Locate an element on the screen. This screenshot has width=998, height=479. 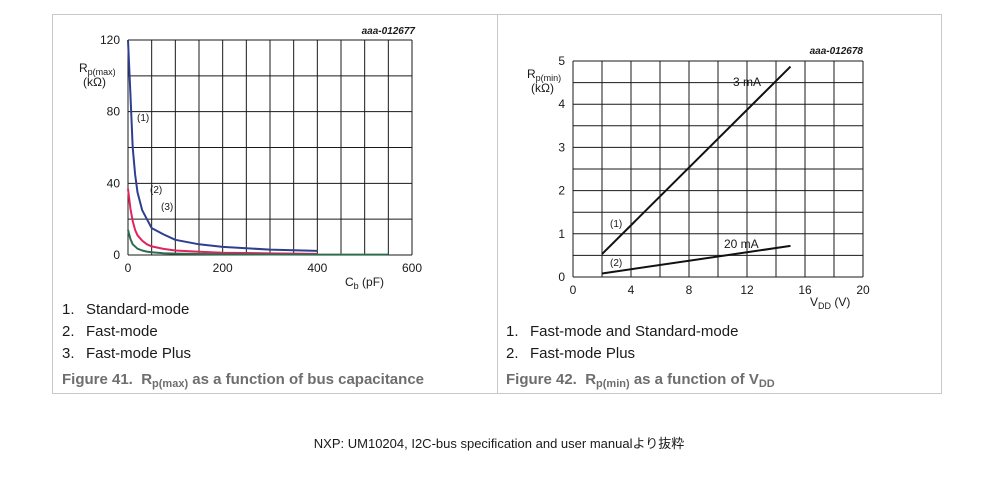
x-tick-label: 400 is located at coordinates (317, 268).